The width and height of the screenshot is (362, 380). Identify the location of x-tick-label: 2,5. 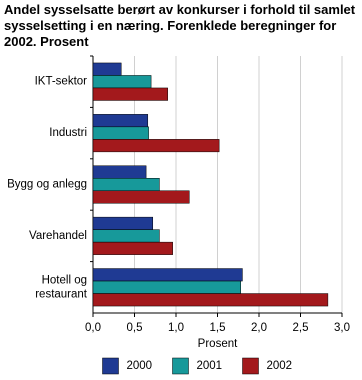
(301, 328).